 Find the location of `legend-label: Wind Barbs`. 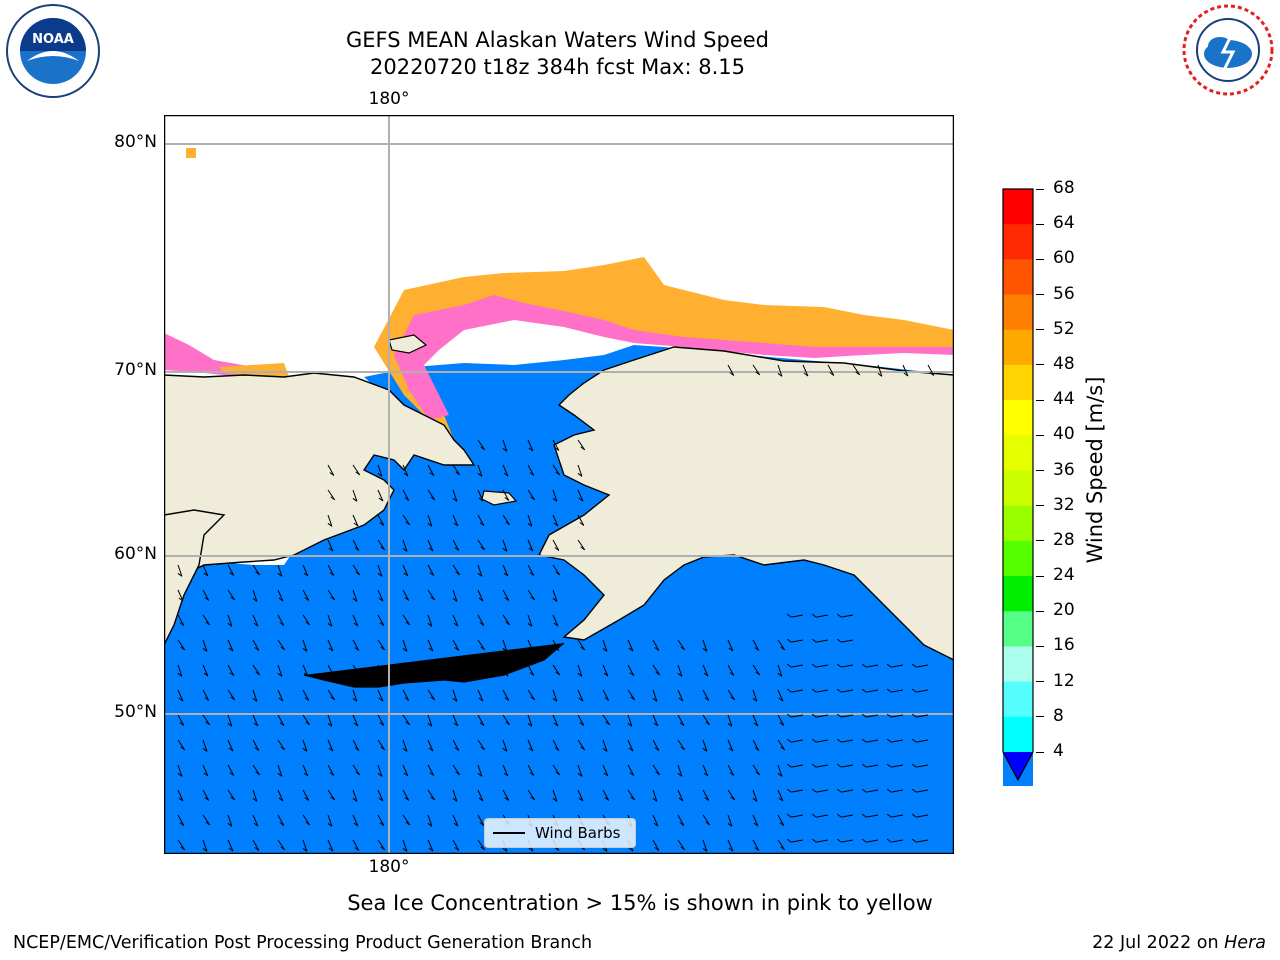

legend-label: Wind Barbs is located at coordinates (578, 833).